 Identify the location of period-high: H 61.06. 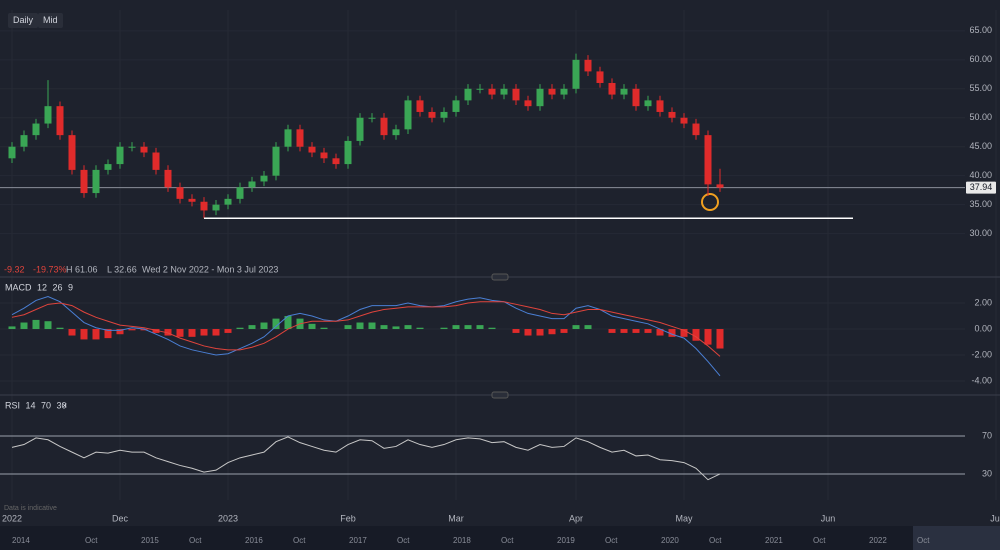
(82, 269).